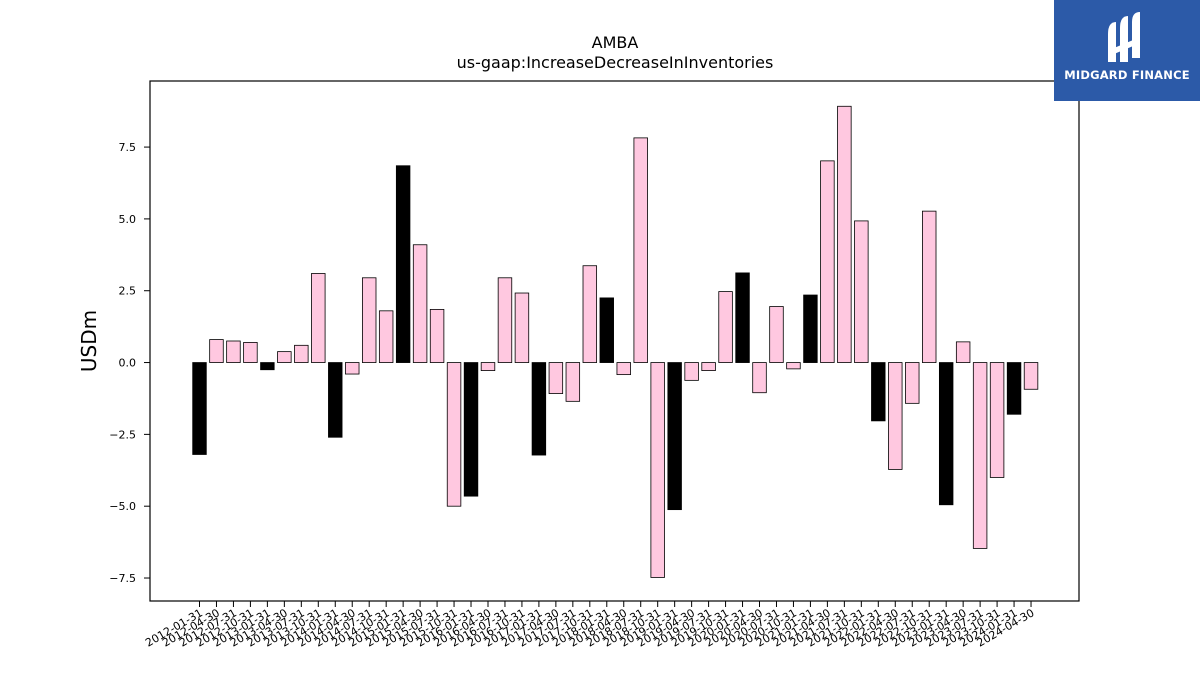 The image size is (1200, 675). What do you see at coordinates (89, 341) in the screenshot?
I see `y-axis-label: USDm` at bounding box center [89, 341].